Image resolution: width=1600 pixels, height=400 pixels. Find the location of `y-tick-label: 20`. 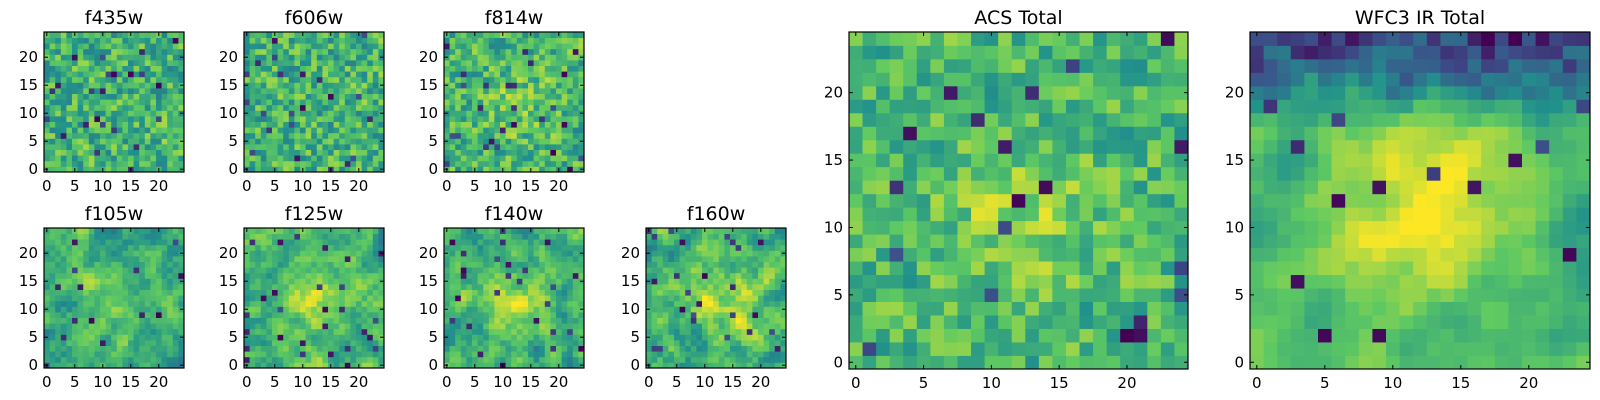

y-tick-label: 20 is located at coordinates (228, 57).